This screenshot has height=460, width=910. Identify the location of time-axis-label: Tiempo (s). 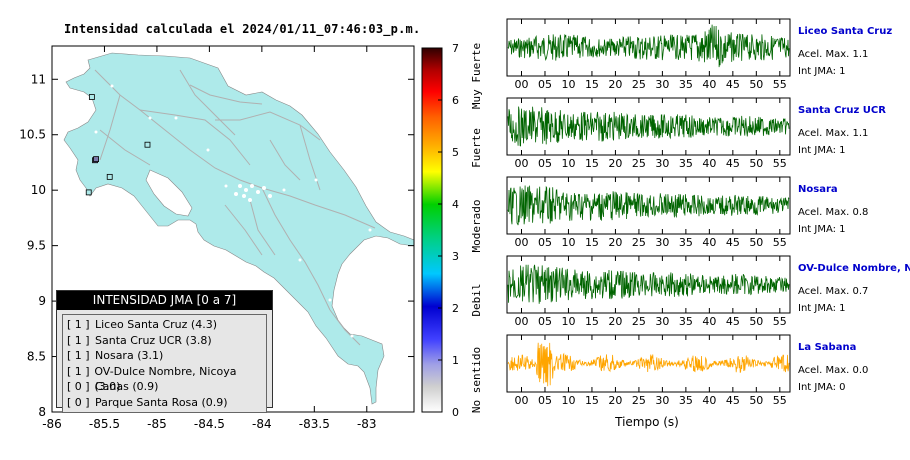
(646, 422).